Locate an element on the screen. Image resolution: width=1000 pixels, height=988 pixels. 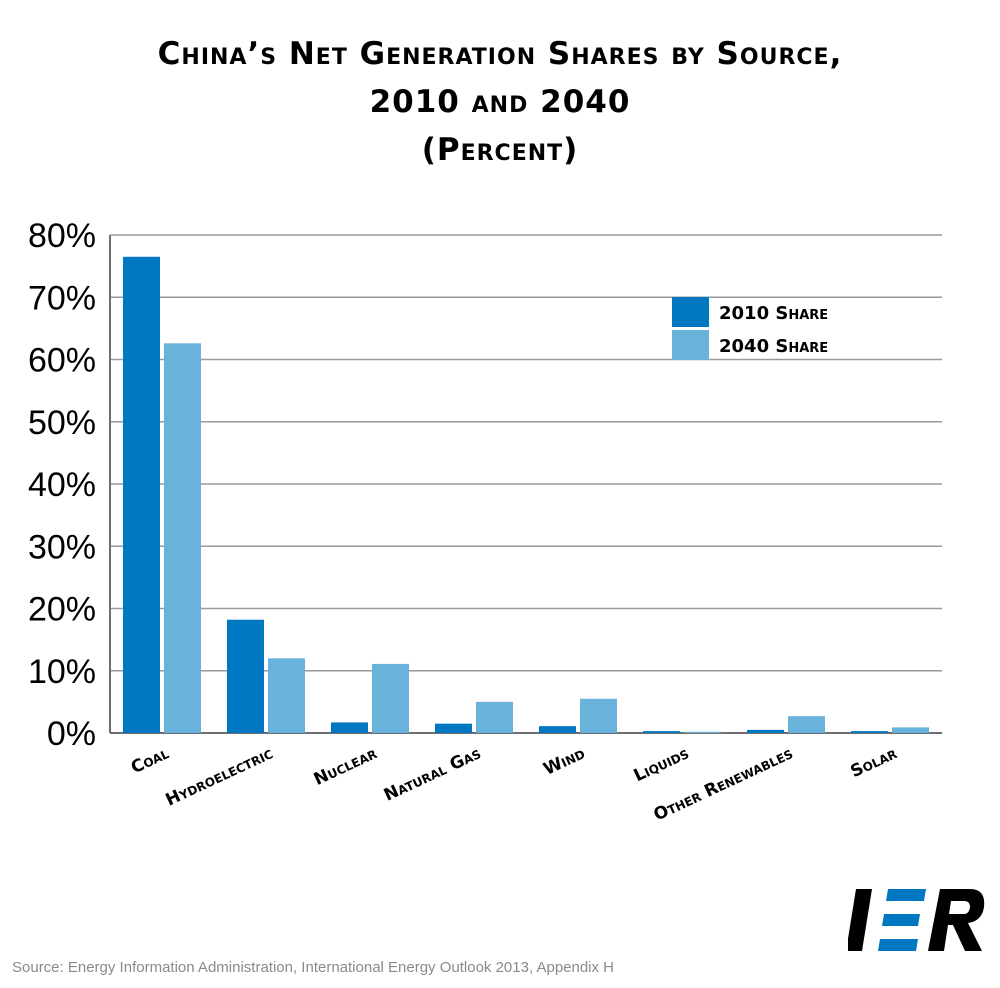
ier-logo is located at coordinates (916, 920).